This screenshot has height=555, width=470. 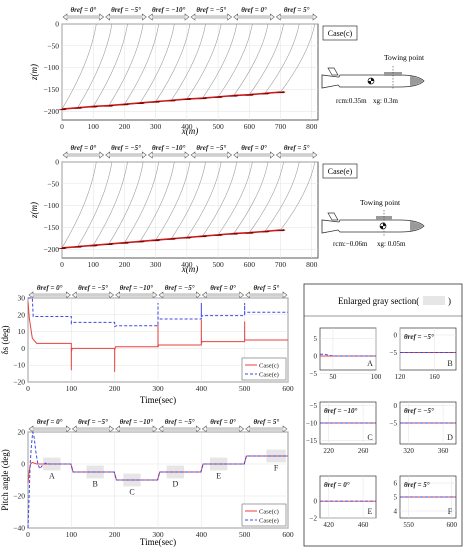 I want to click on y-tick-label: −100, so click(x=52, y=67).